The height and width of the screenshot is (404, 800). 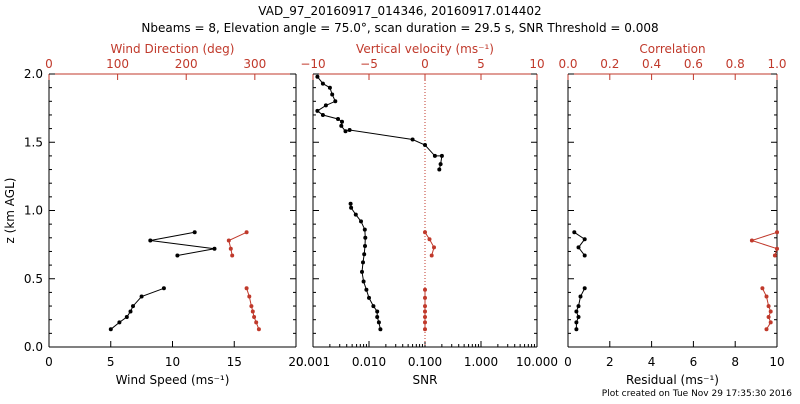 What do you see at coordinates (254, 64) in the screenshot?
I see `top-tick-label: 300` at bounding box center [254, 64].